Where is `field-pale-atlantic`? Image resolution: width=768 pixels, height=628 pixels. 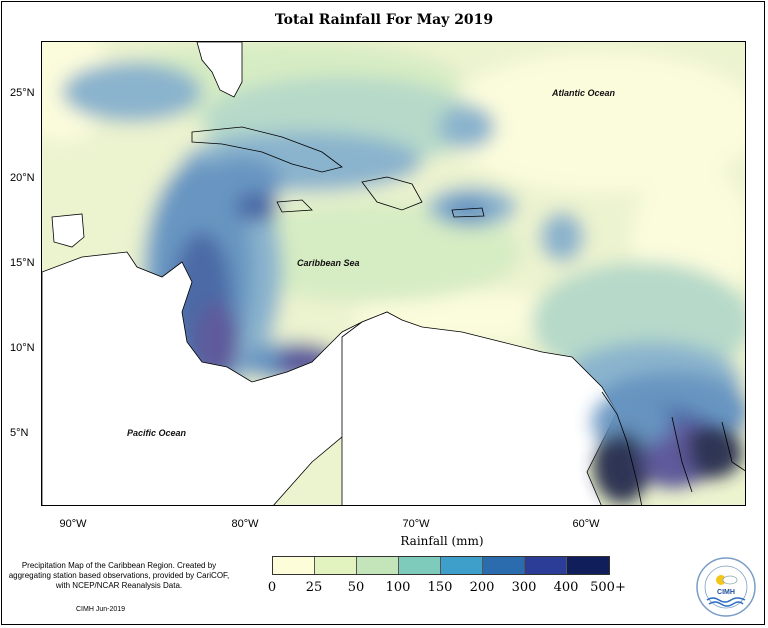
field-pale-atlantic is located at coordinates (593, 122).